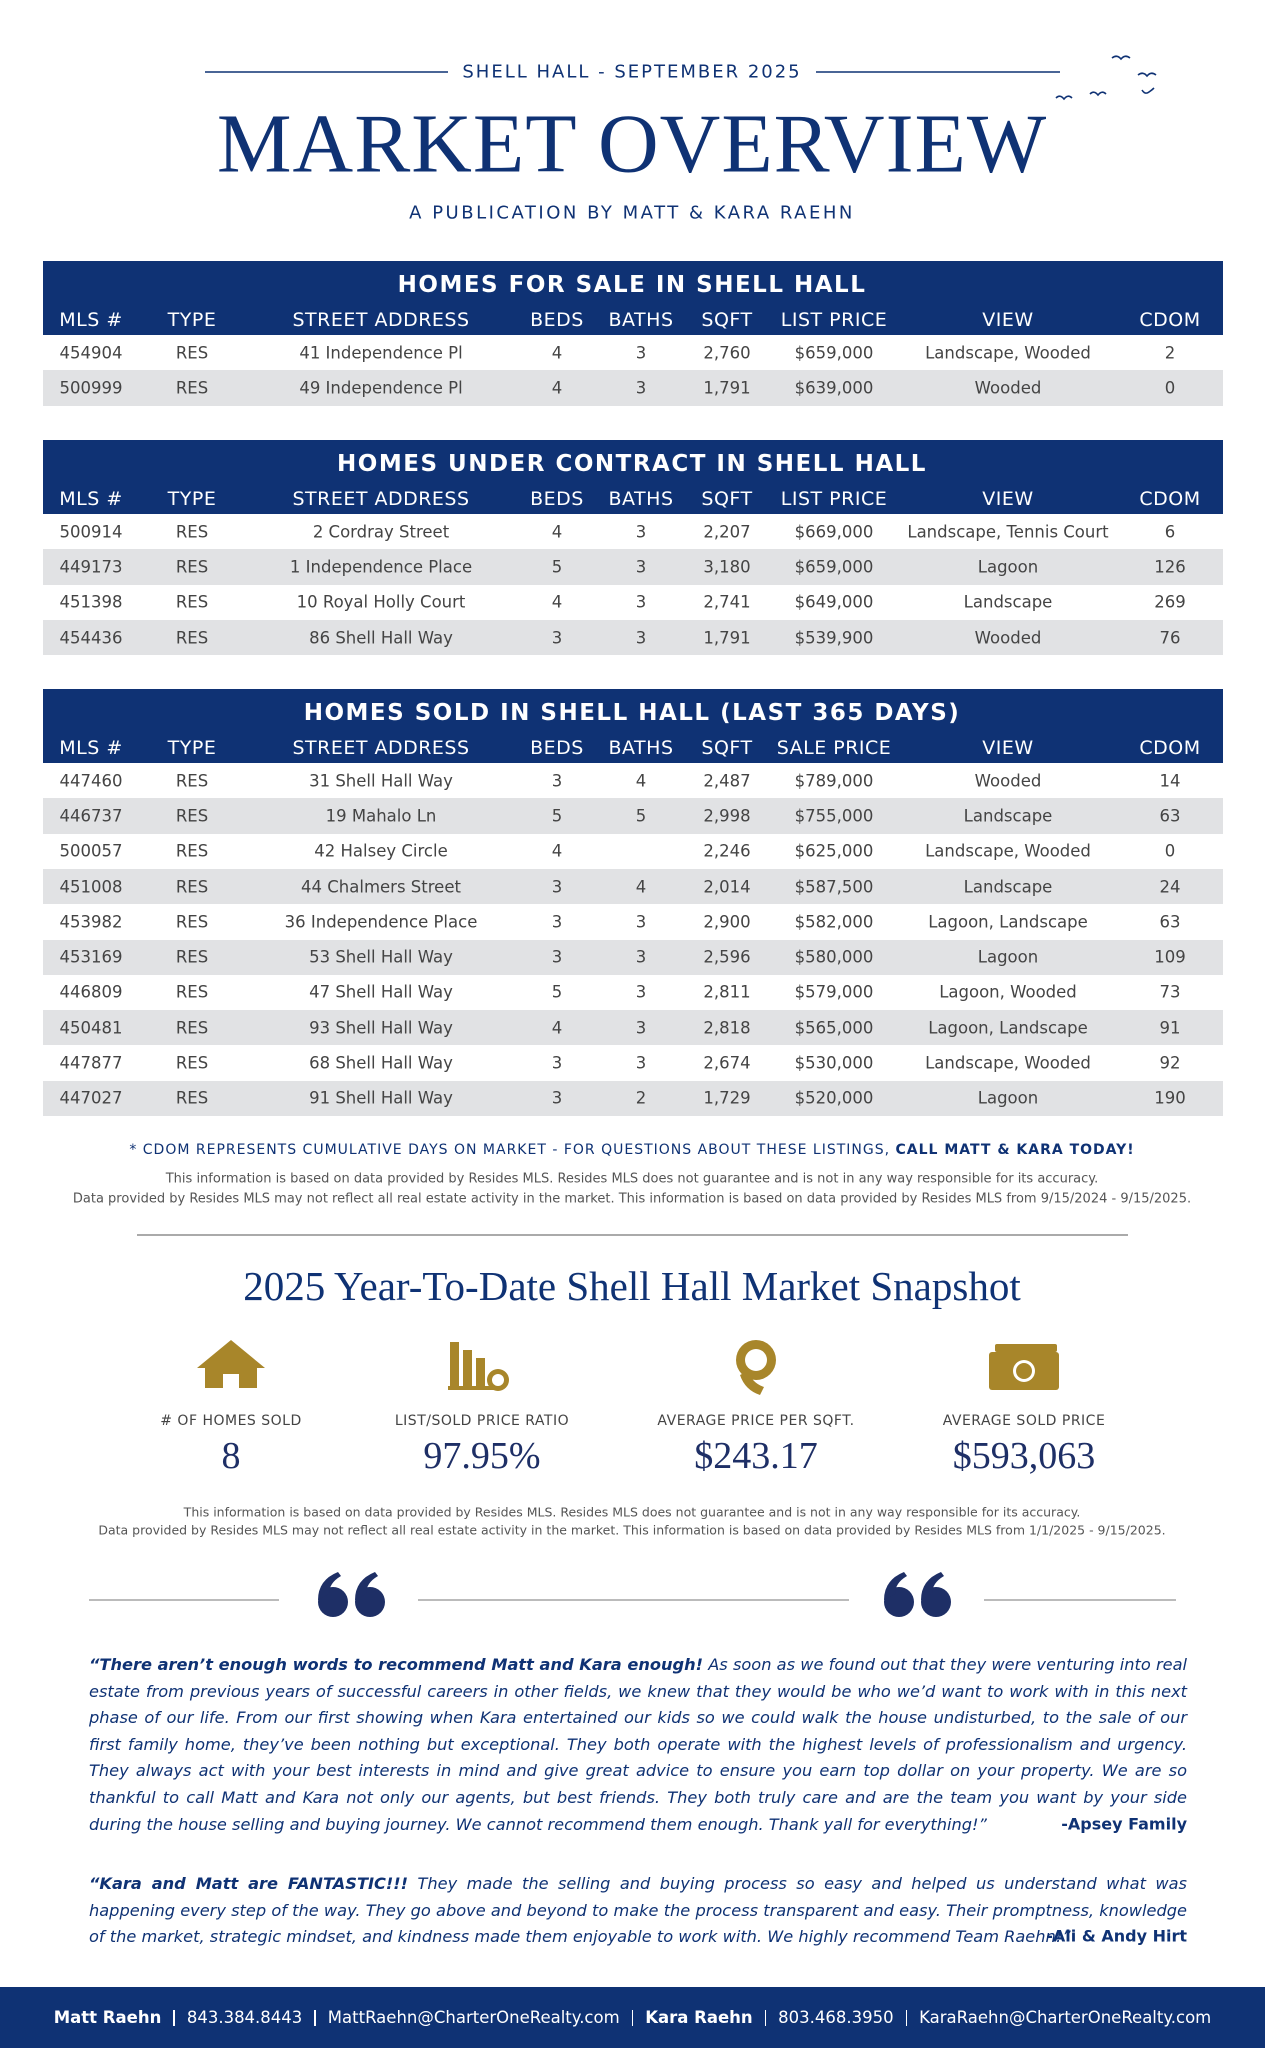 The width and height of the screenshot is (1265, 2048). I want to click on cell: Lagoon, Landscape, so click(1008, 922).